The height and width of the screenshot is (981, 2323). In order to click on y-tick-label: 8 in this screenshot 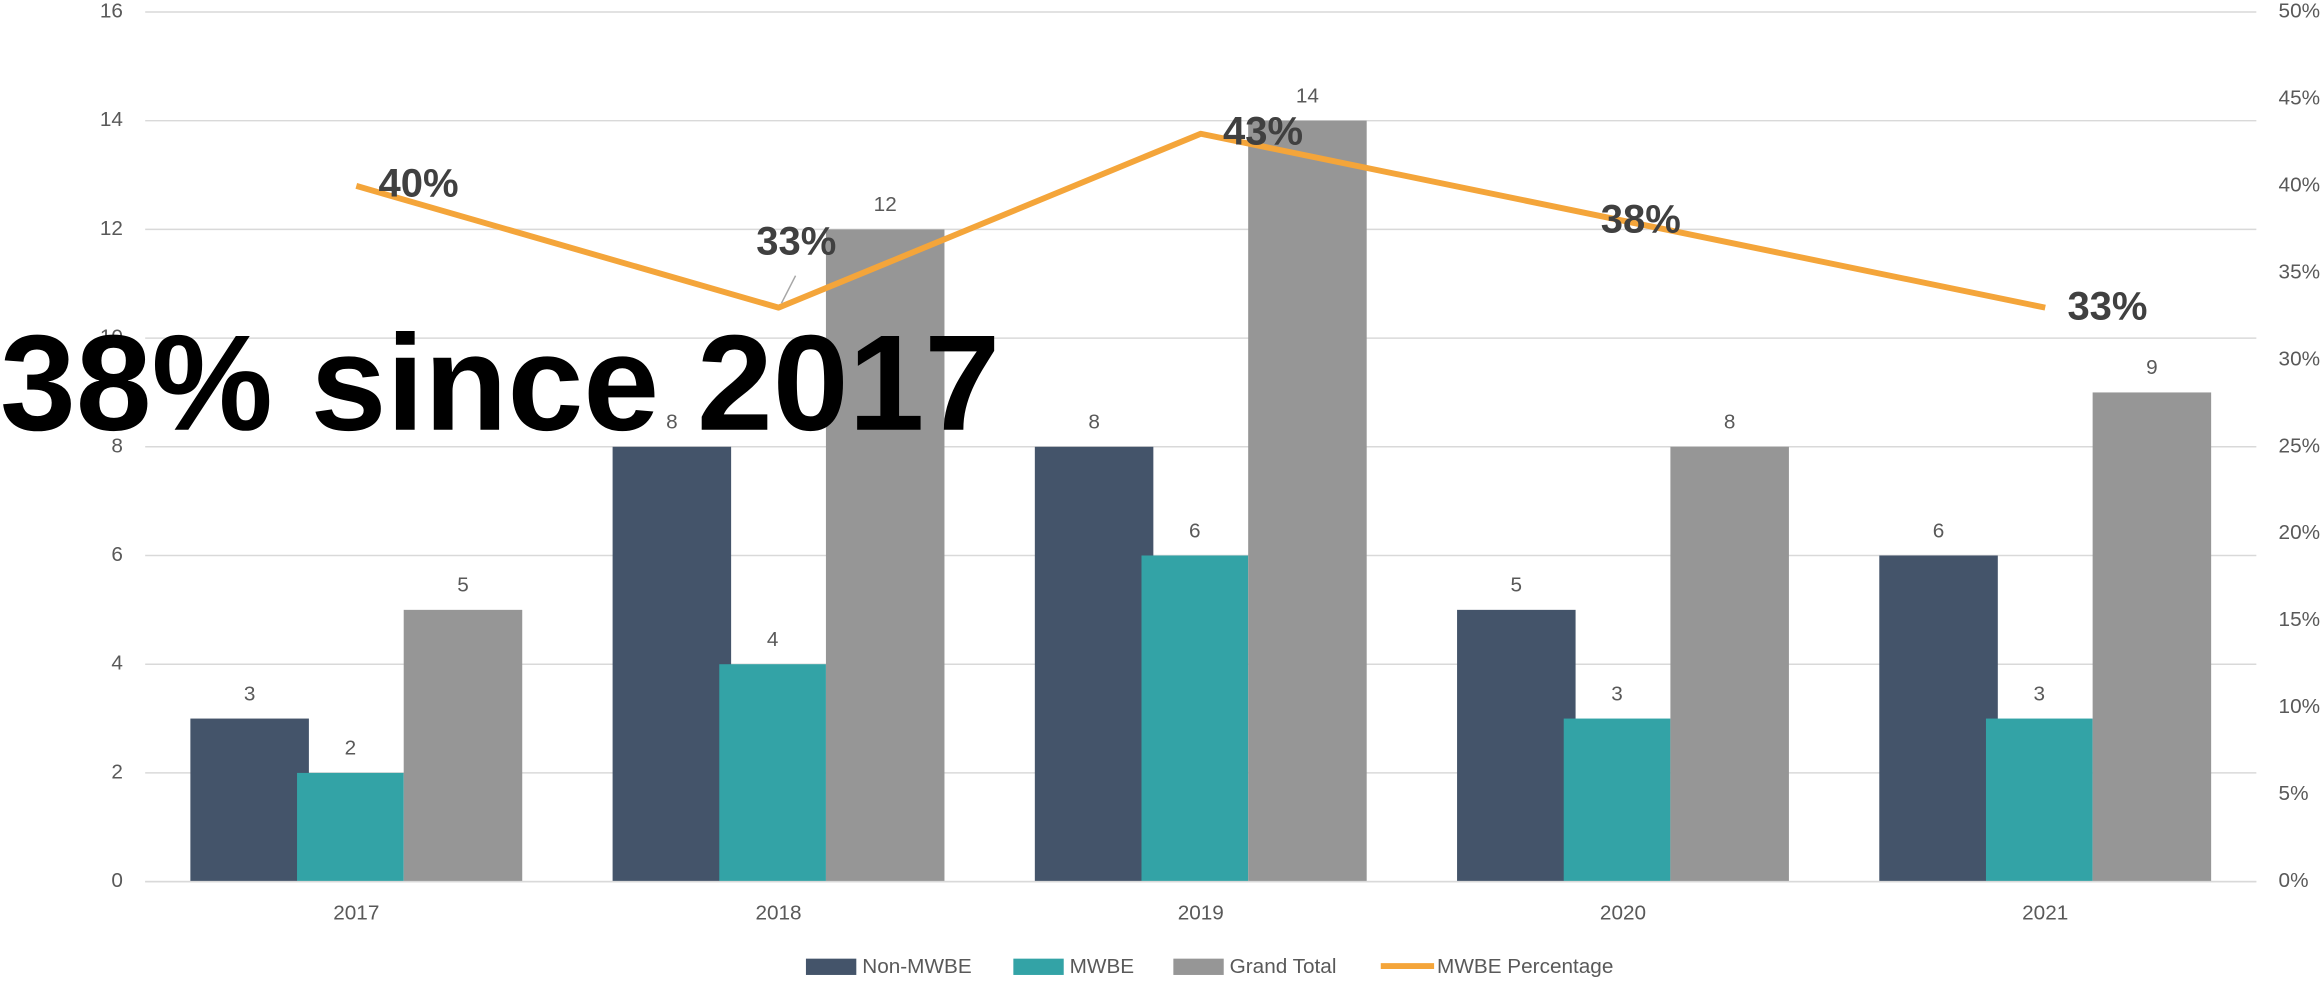, I will do `click(117, 445)`.